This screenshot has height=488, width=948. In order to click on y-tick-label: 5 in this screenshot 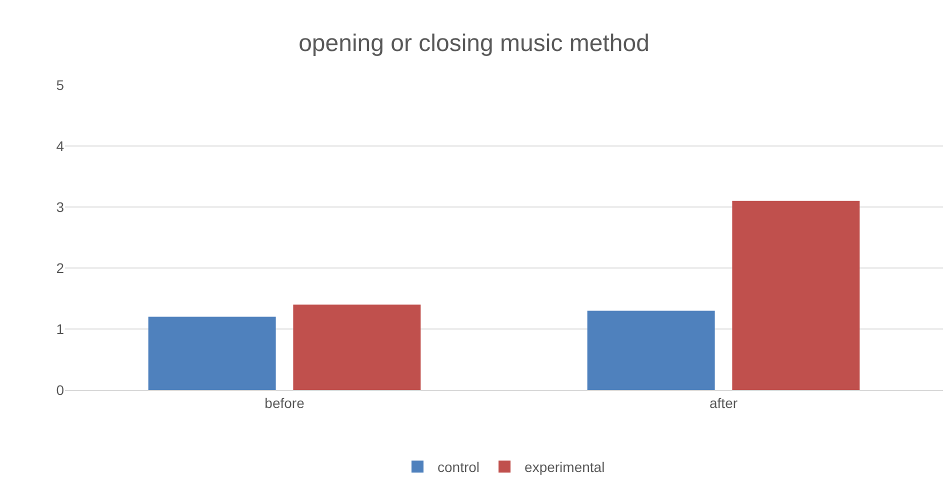, I will do `click(60, 84)`.